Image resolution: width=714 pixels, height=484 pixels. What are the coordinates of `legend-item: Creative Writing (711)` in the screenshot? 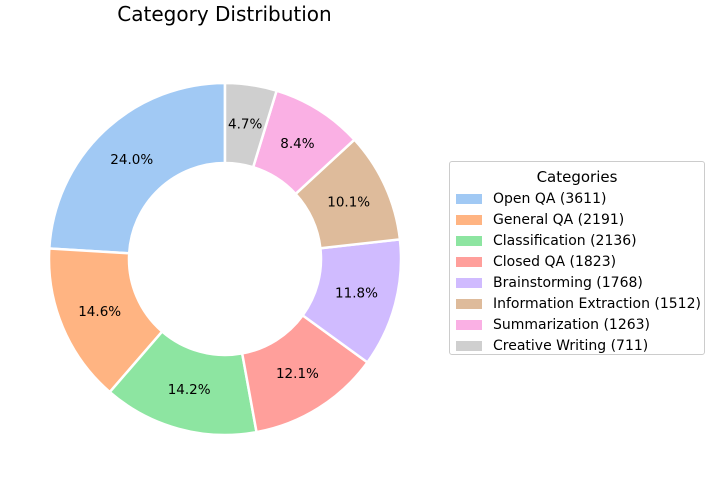 It's located at (577, 345).